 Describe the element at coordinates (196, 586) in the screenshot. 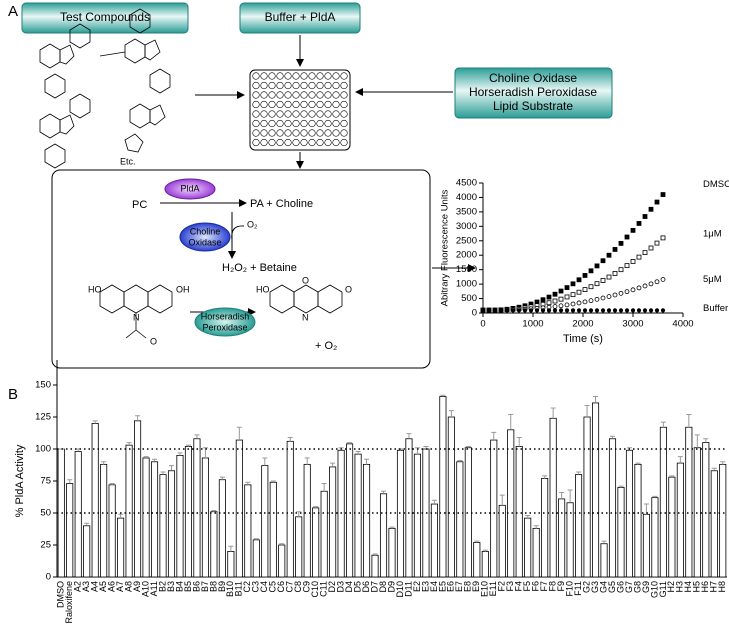

I see `x-tick-label: B6` at that location.